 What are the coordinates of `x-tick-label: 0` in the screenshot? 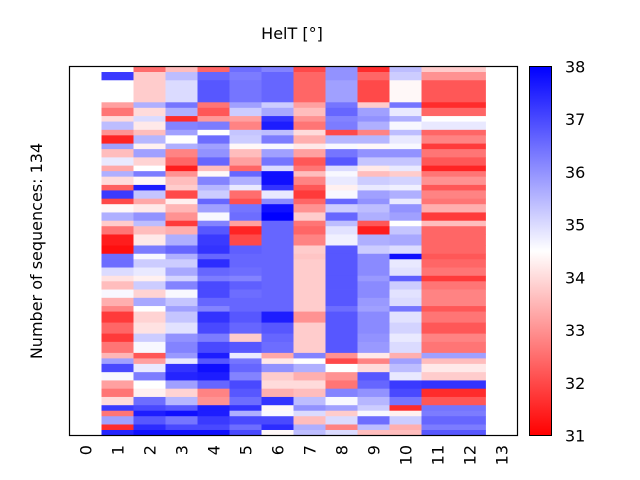 It's located at (86, 450).